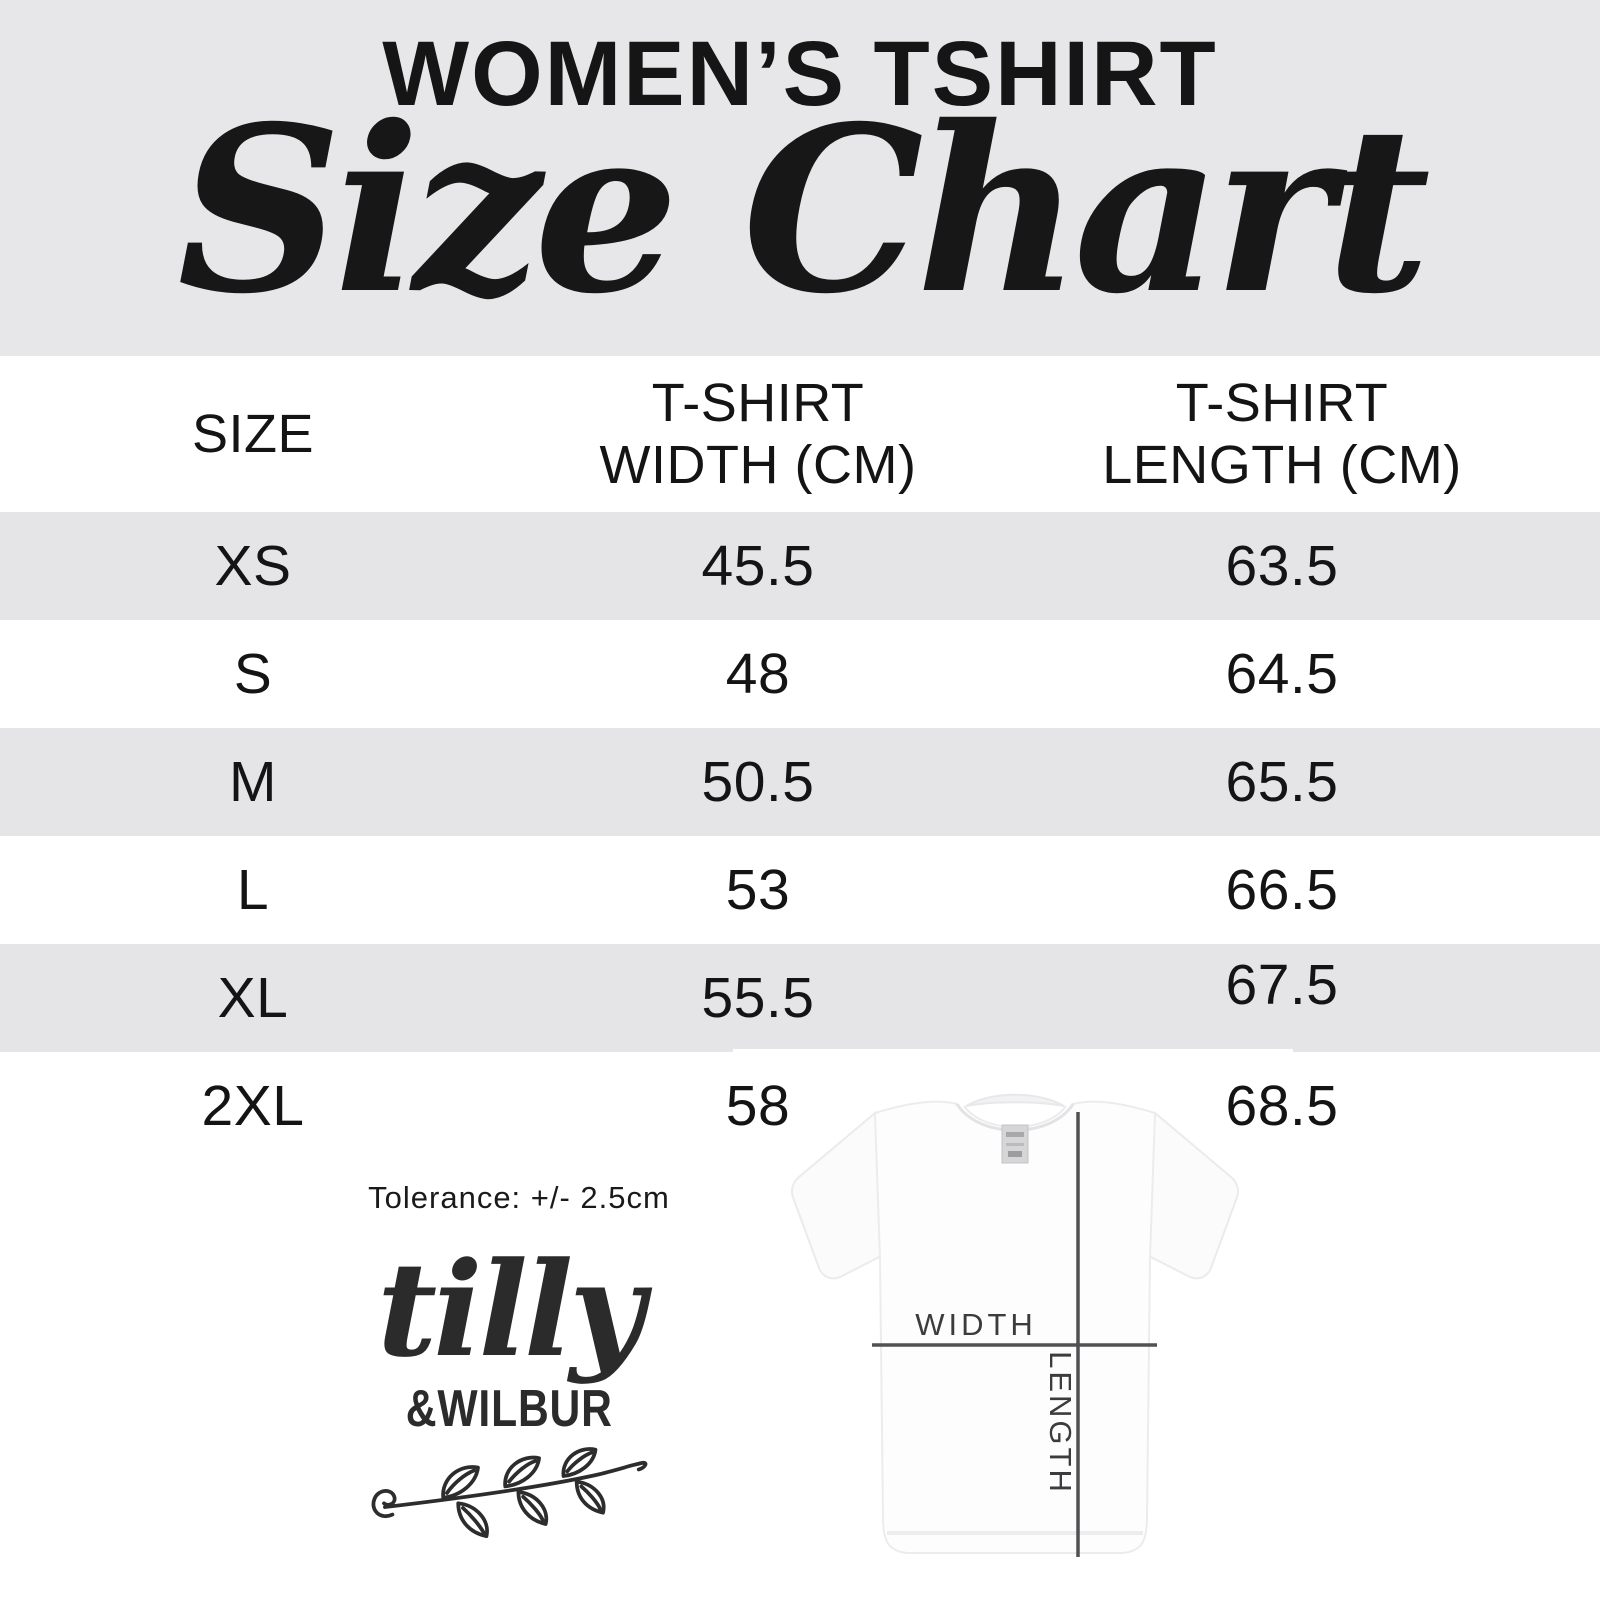  What do you see at coordinates (253, 890) in the screenshot?
I see `size-value: L` at bounding box center [253, 890].